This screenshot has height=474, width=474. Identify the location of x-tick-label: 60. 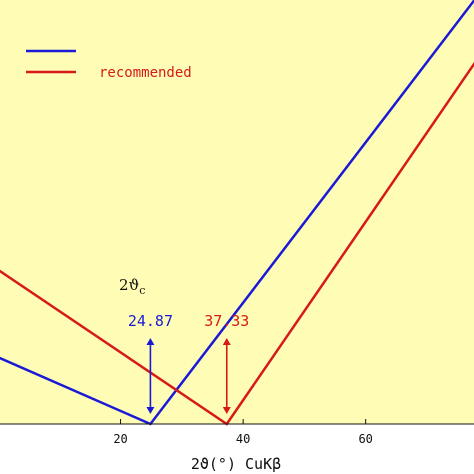
(365, 439).